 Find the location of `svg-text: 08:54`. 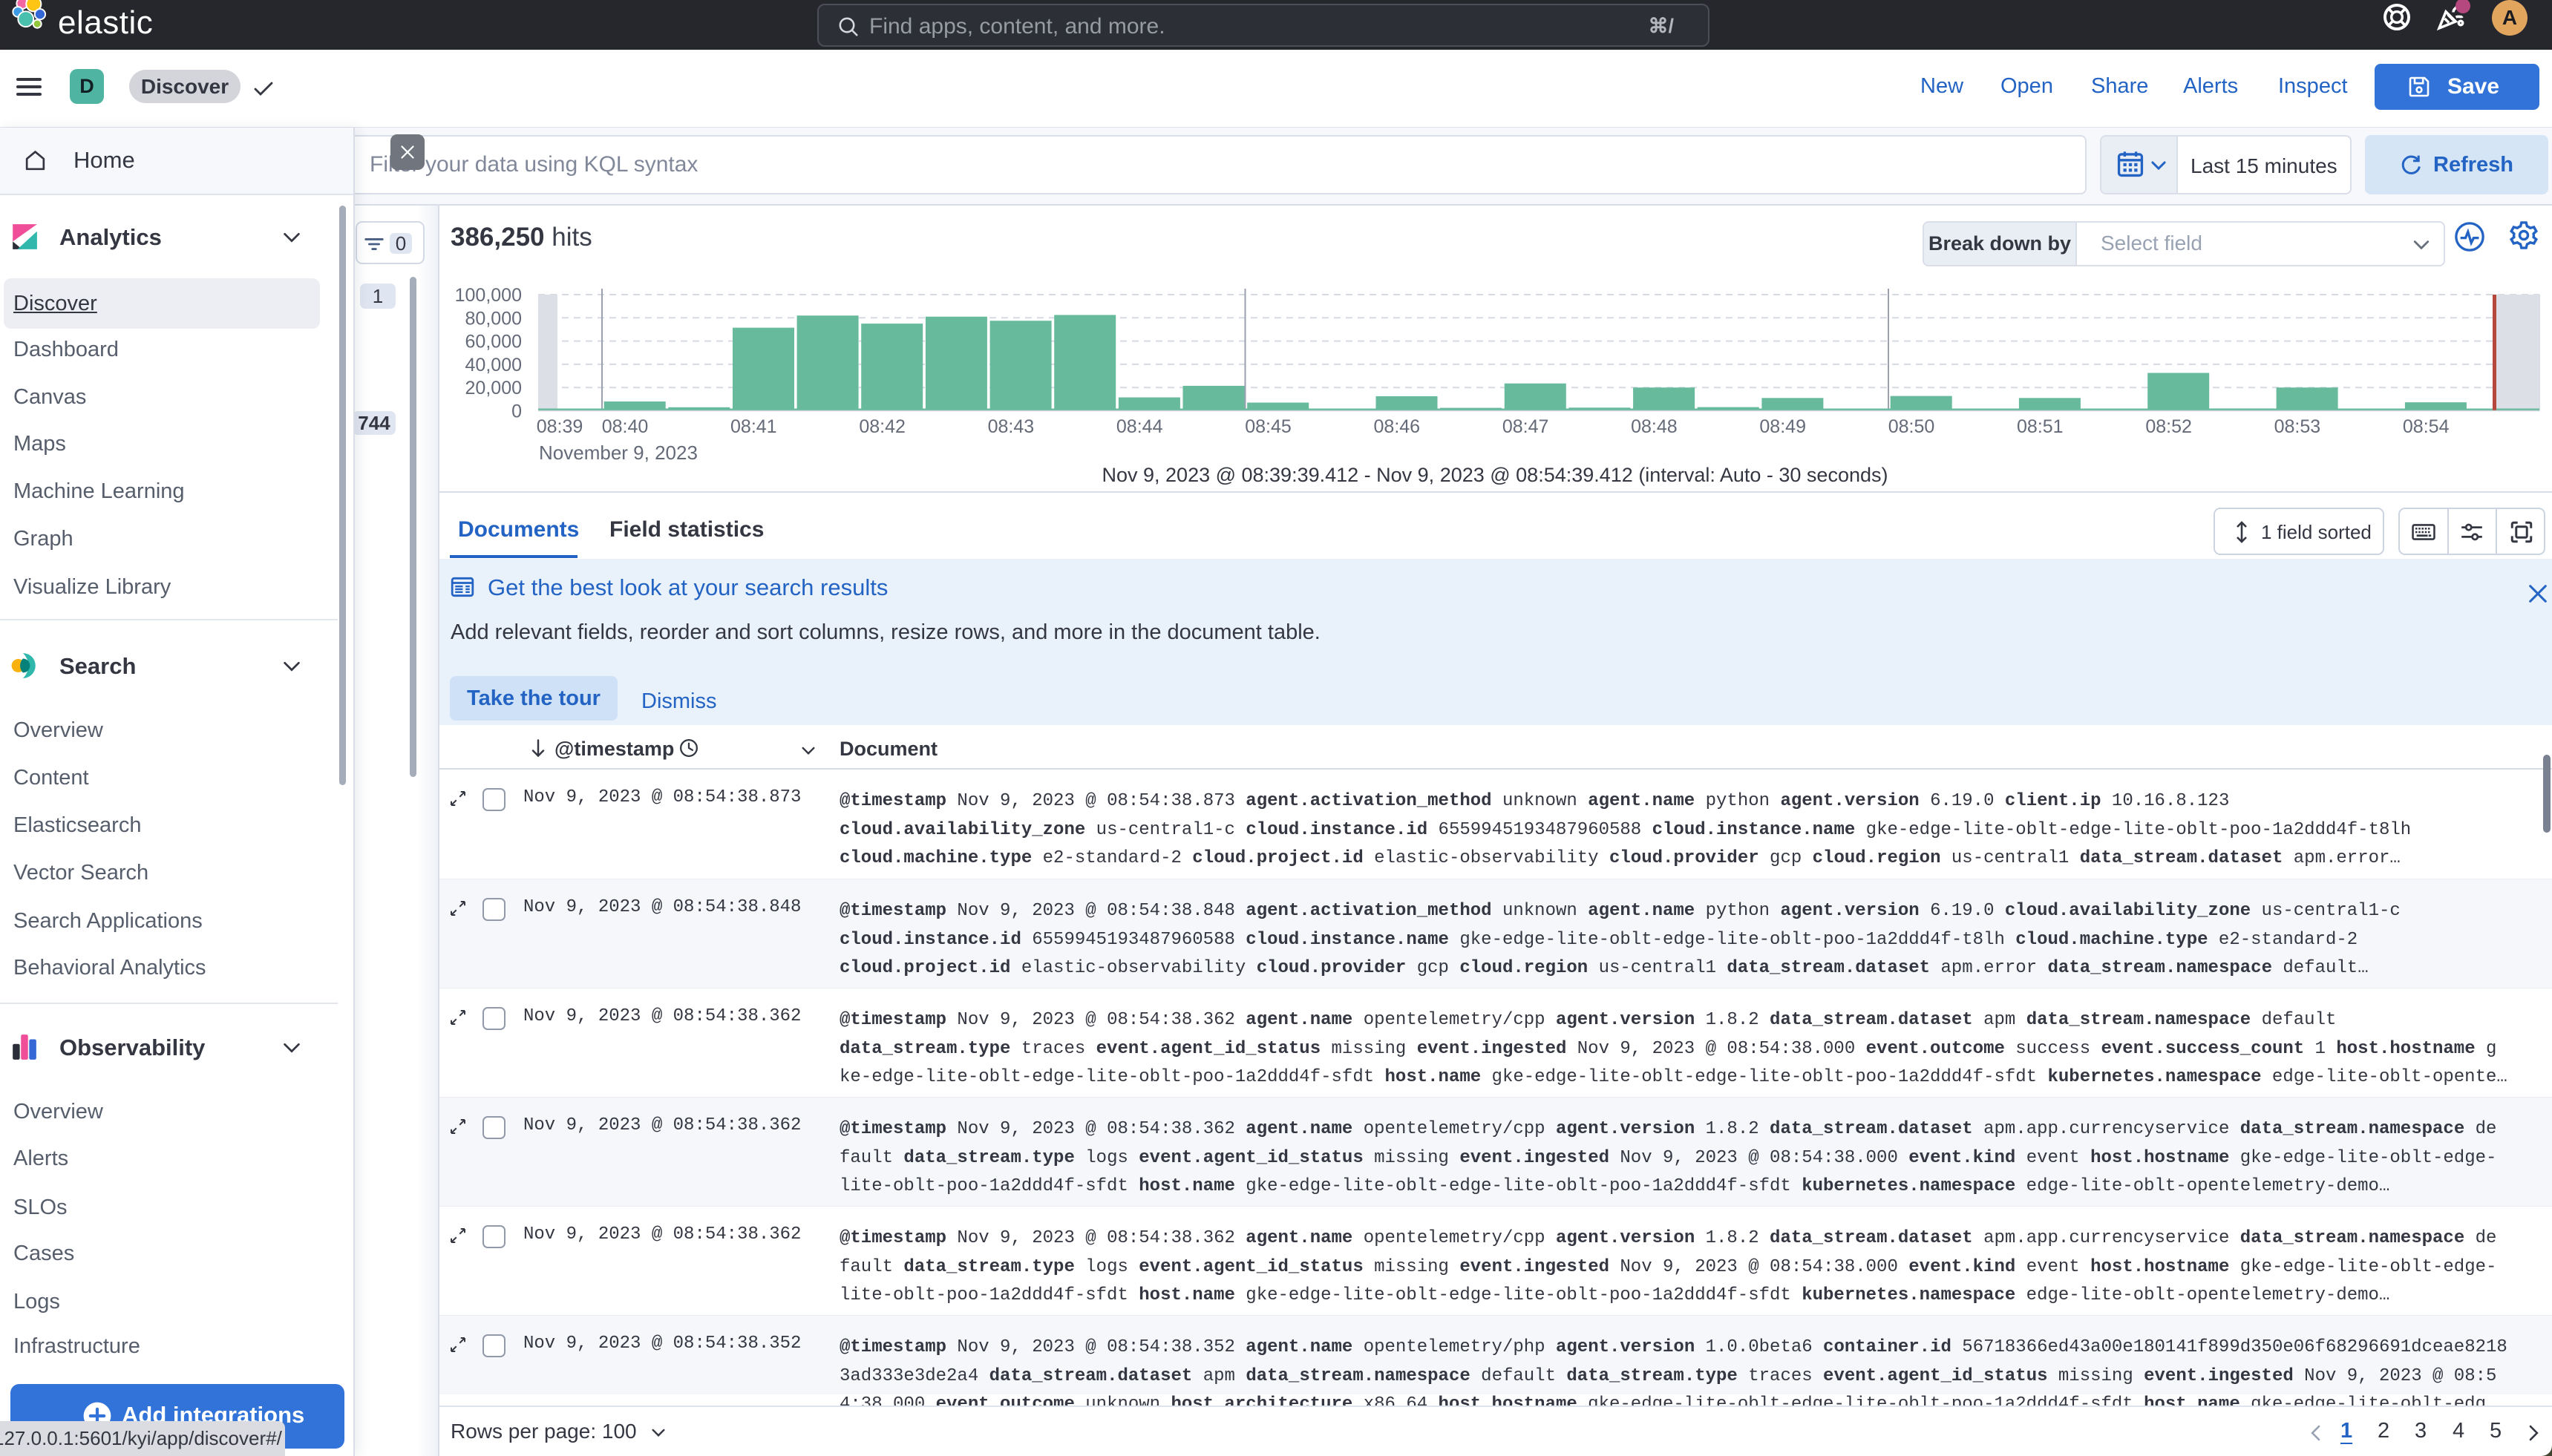

svg-text: 08:54 is located at coordinates (2426, 427).